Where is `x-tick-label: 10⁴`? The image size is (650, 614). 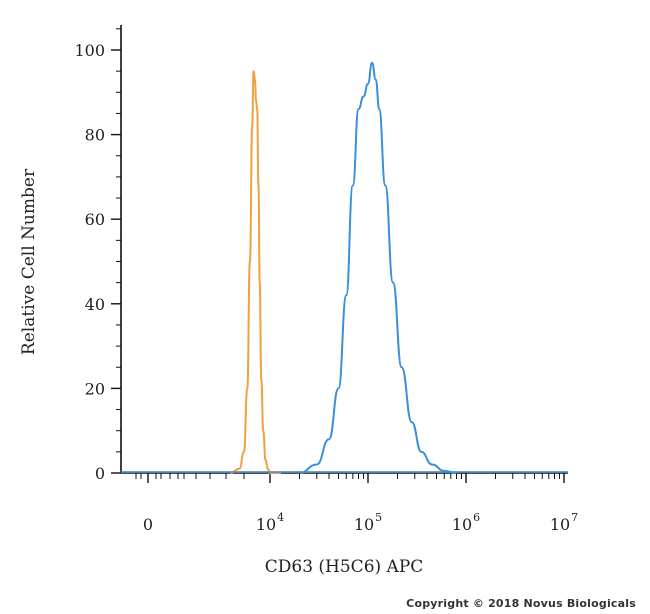
x-tick-label: 10⁴ is located at coordinates (270, 522).